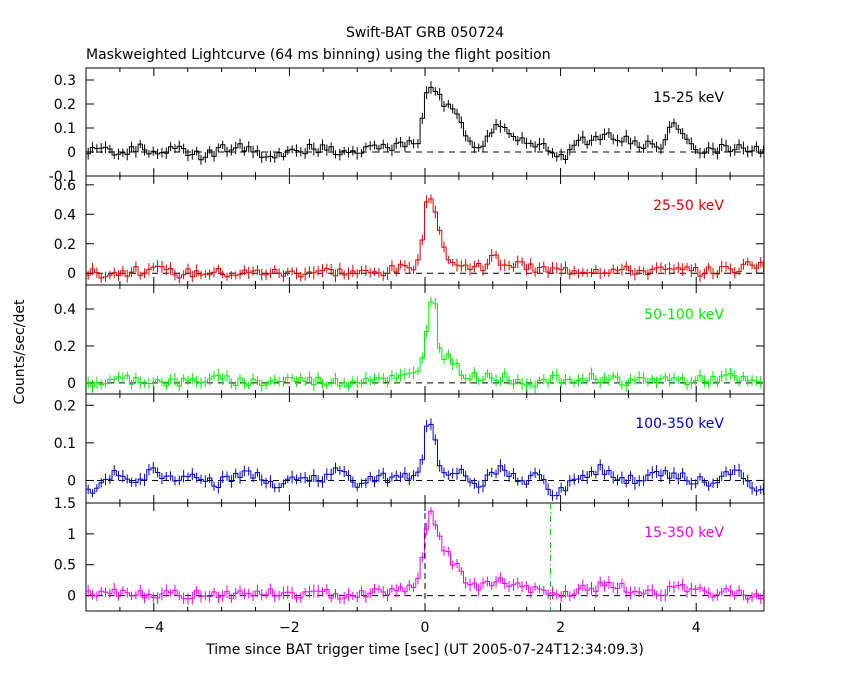 This screenshot has width=850, height=680. I want to click on panel-5: 0 0.5 1 1.5 15-350 keV, so click(409, 554).